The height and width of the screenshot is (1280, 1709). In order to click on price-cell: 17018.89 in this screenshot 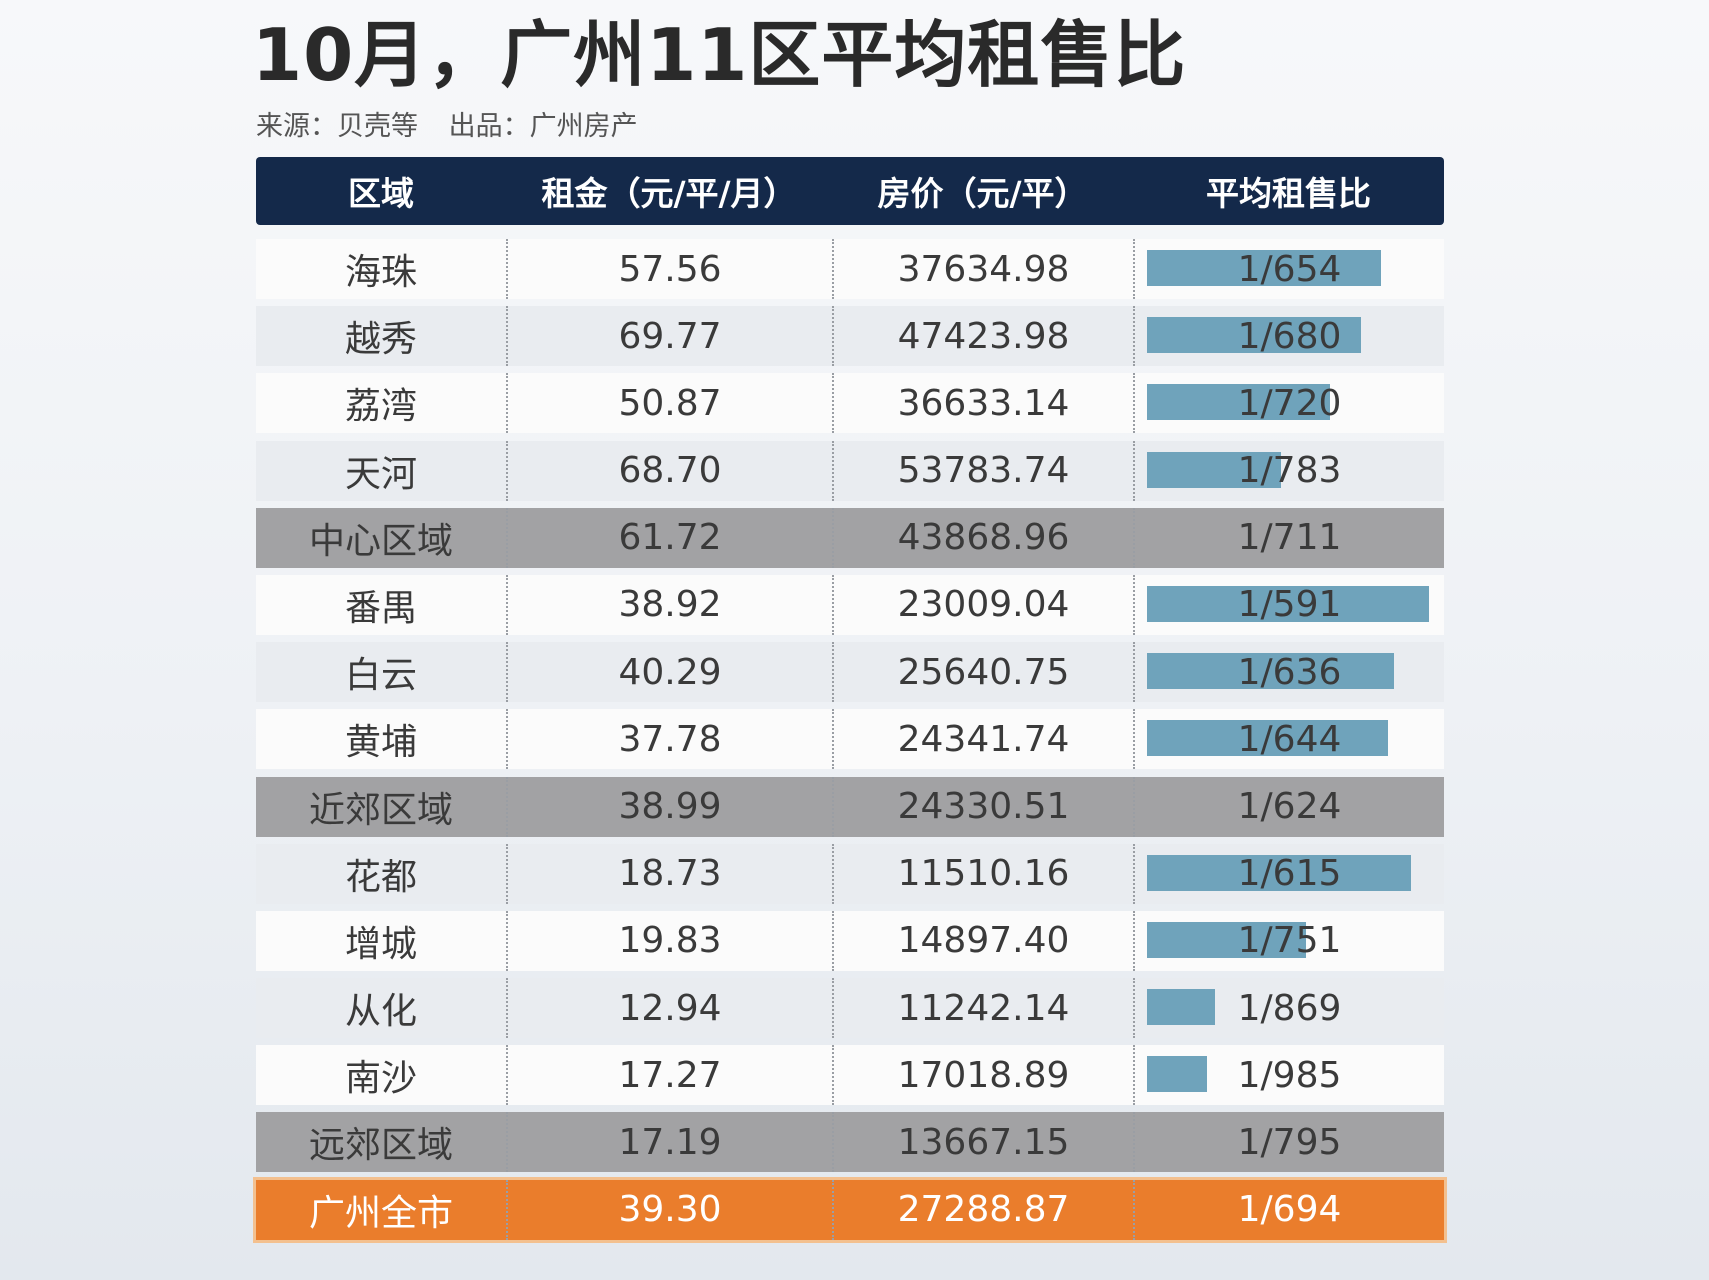, I will do `click(982, 1075)`.